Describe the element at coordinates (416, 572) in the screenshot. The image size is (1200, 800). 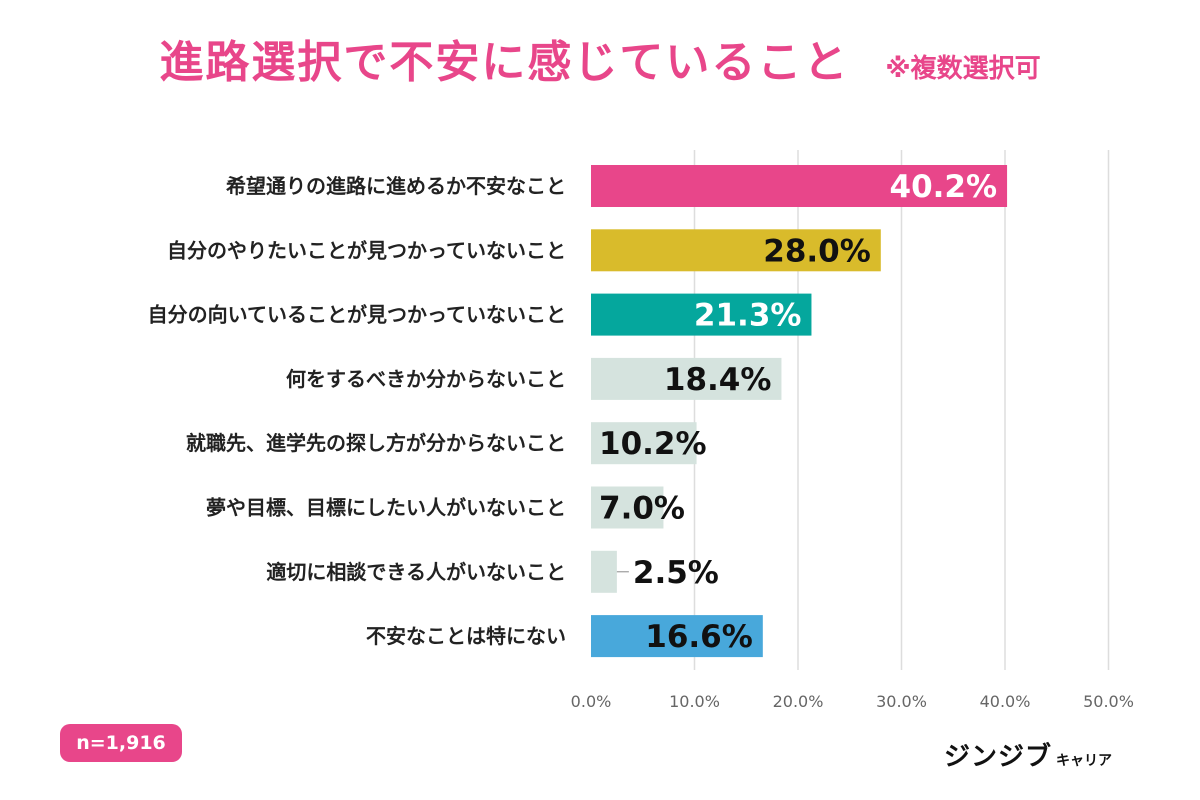
I see `category-label: 適切に相談できる人がいないこと` at that location.